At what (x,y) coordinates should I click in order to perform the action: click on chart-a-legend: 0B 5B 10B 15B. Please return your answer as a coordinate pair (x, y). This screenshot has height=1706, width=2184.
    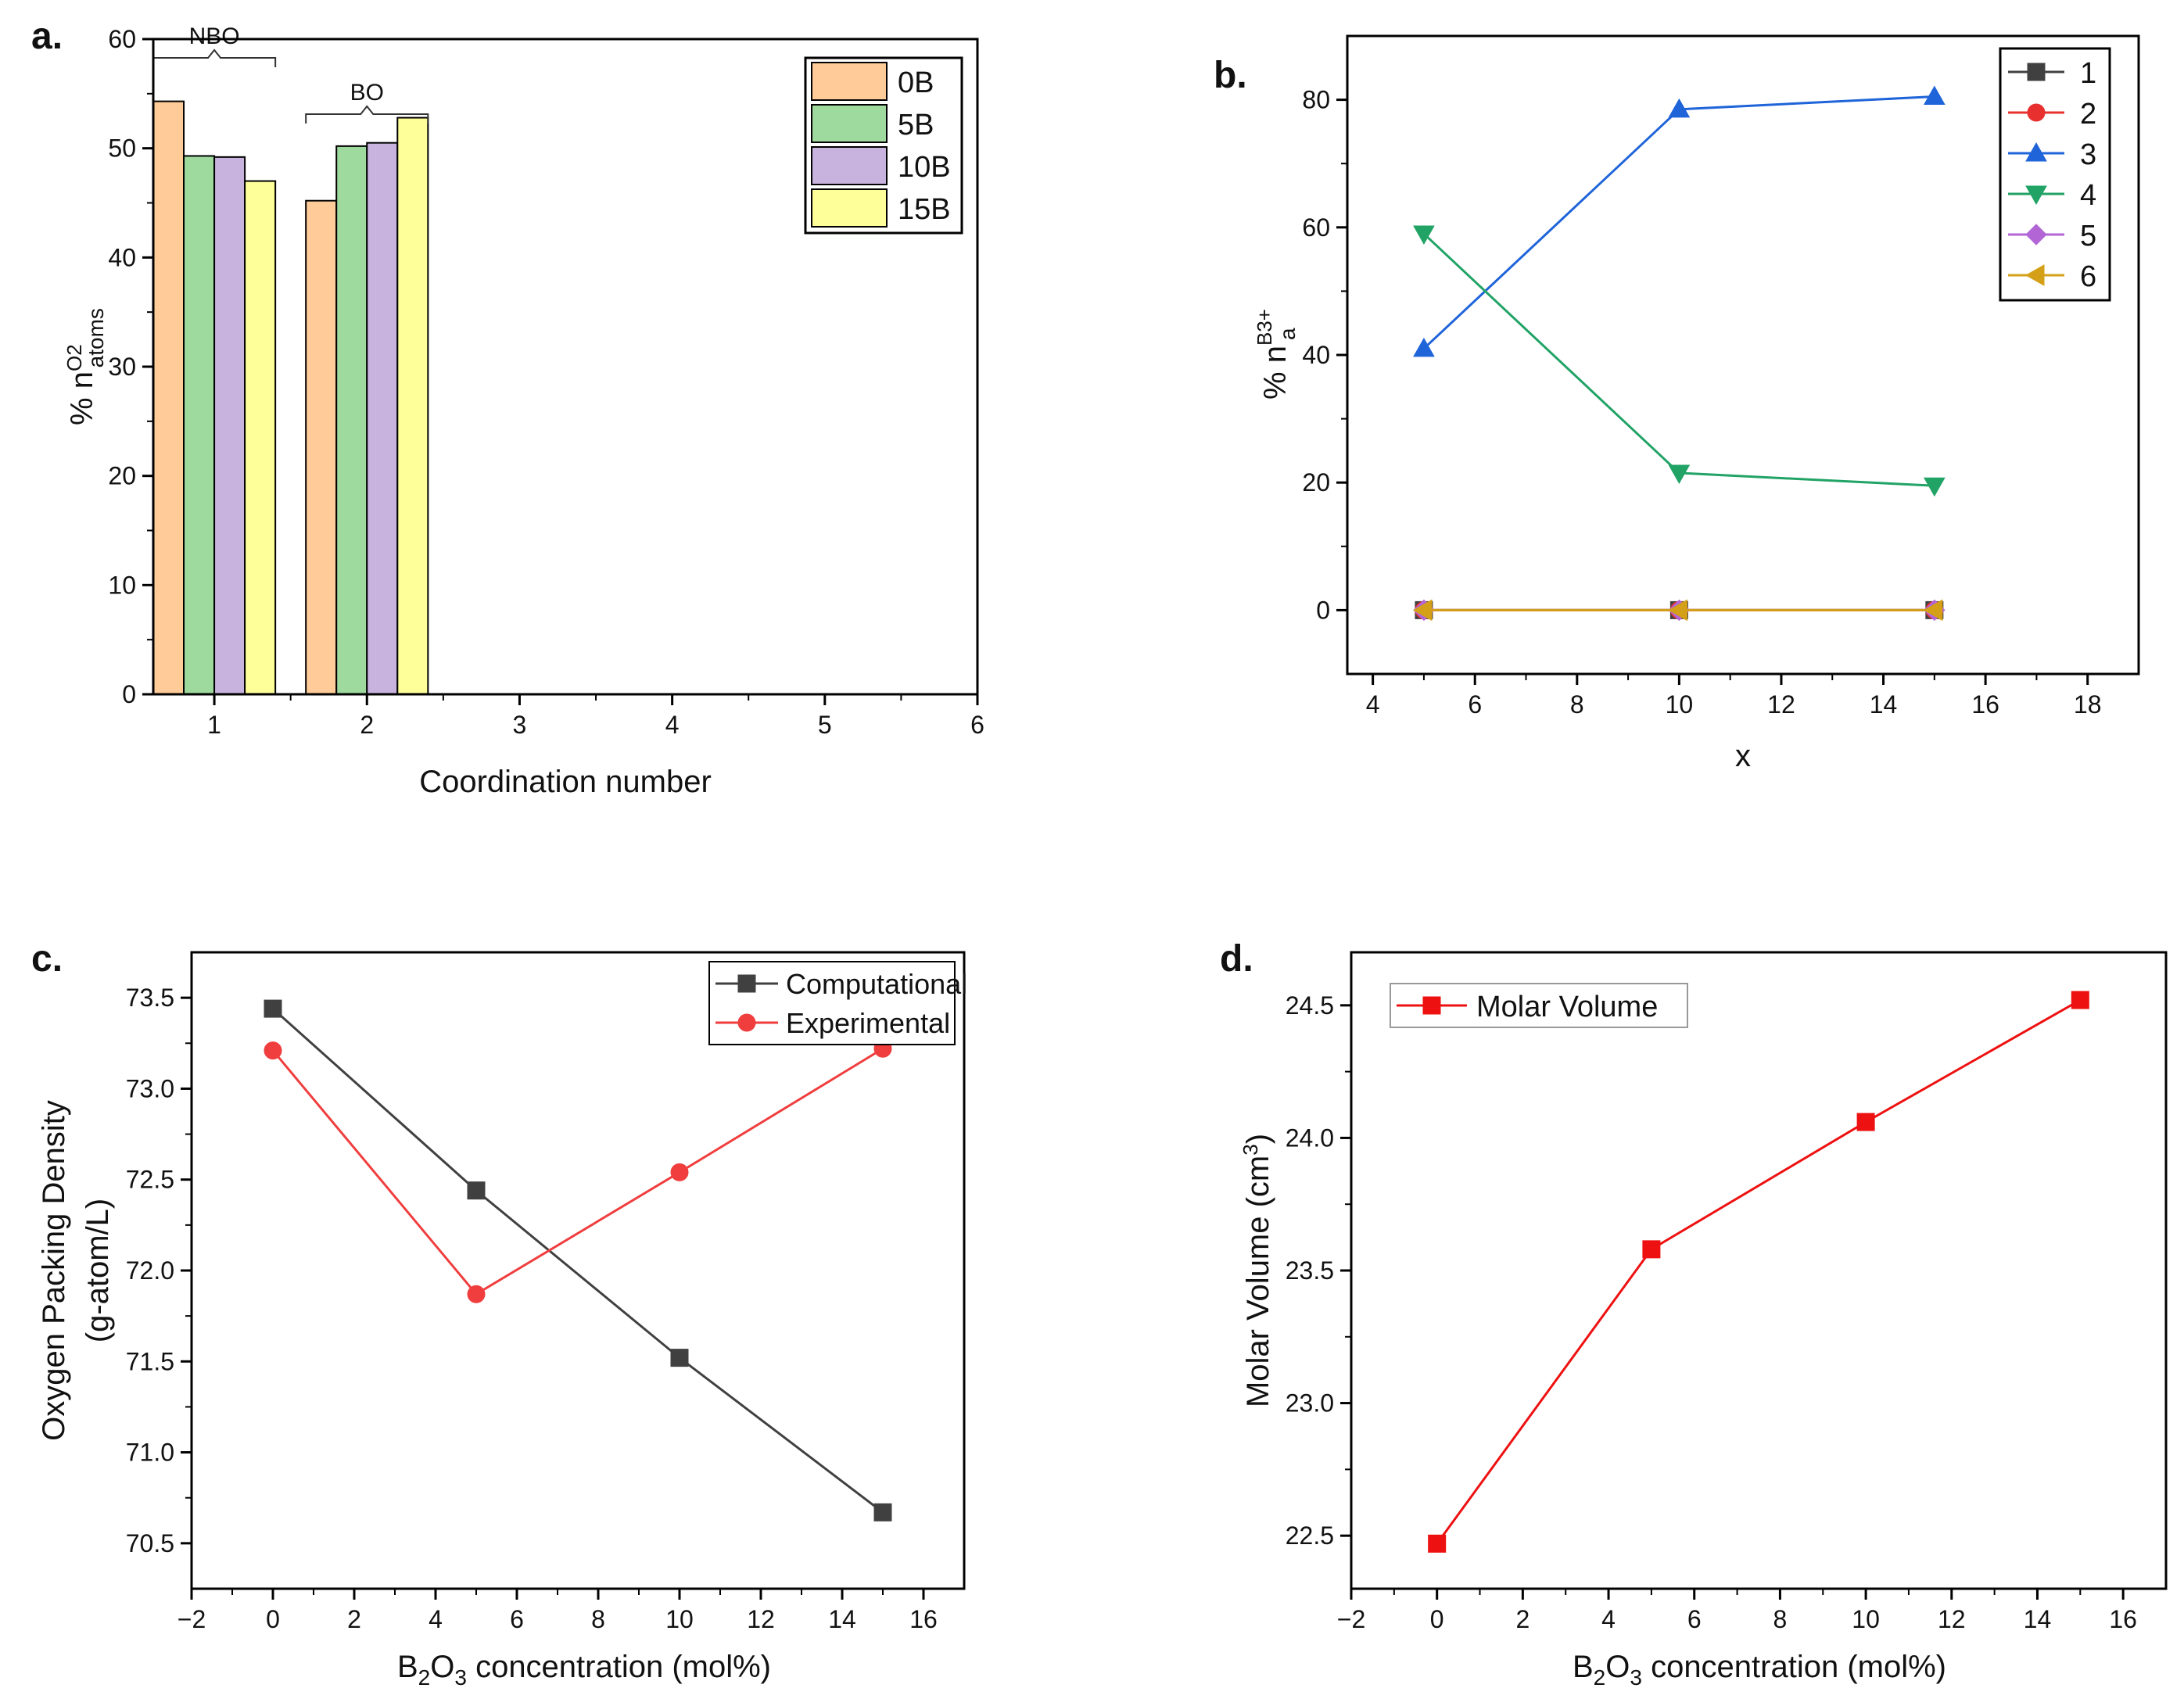
    Looking at the image, I should click on (883, 146).